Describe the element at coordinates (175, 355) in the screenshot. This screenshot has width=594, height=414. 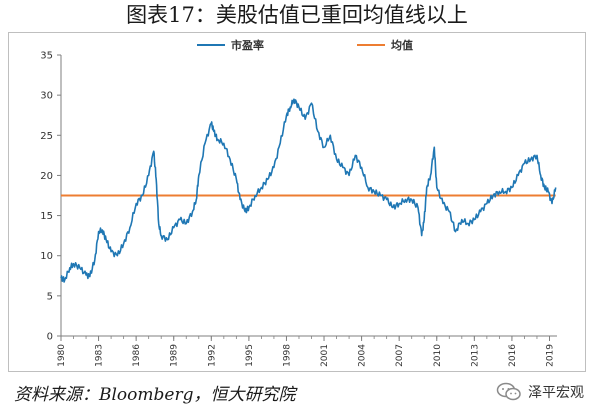
I see `x-tick-label: 1989` at that location.